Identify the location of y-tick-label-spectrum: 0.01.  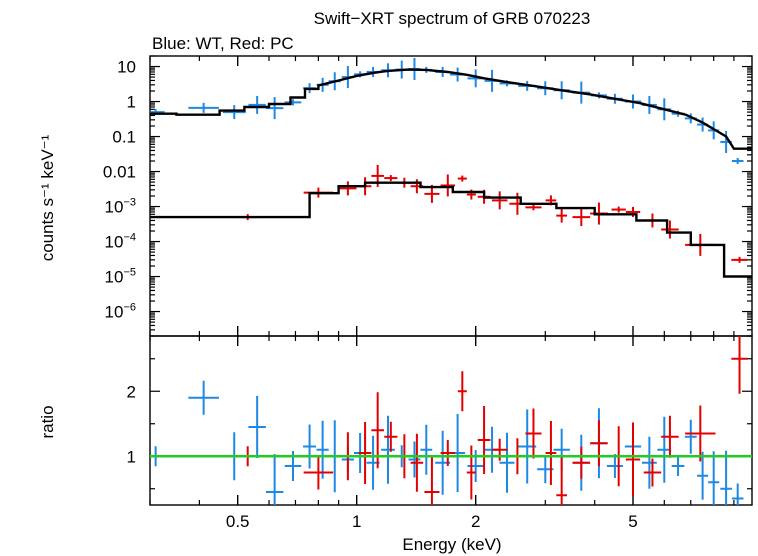
(119, 172).